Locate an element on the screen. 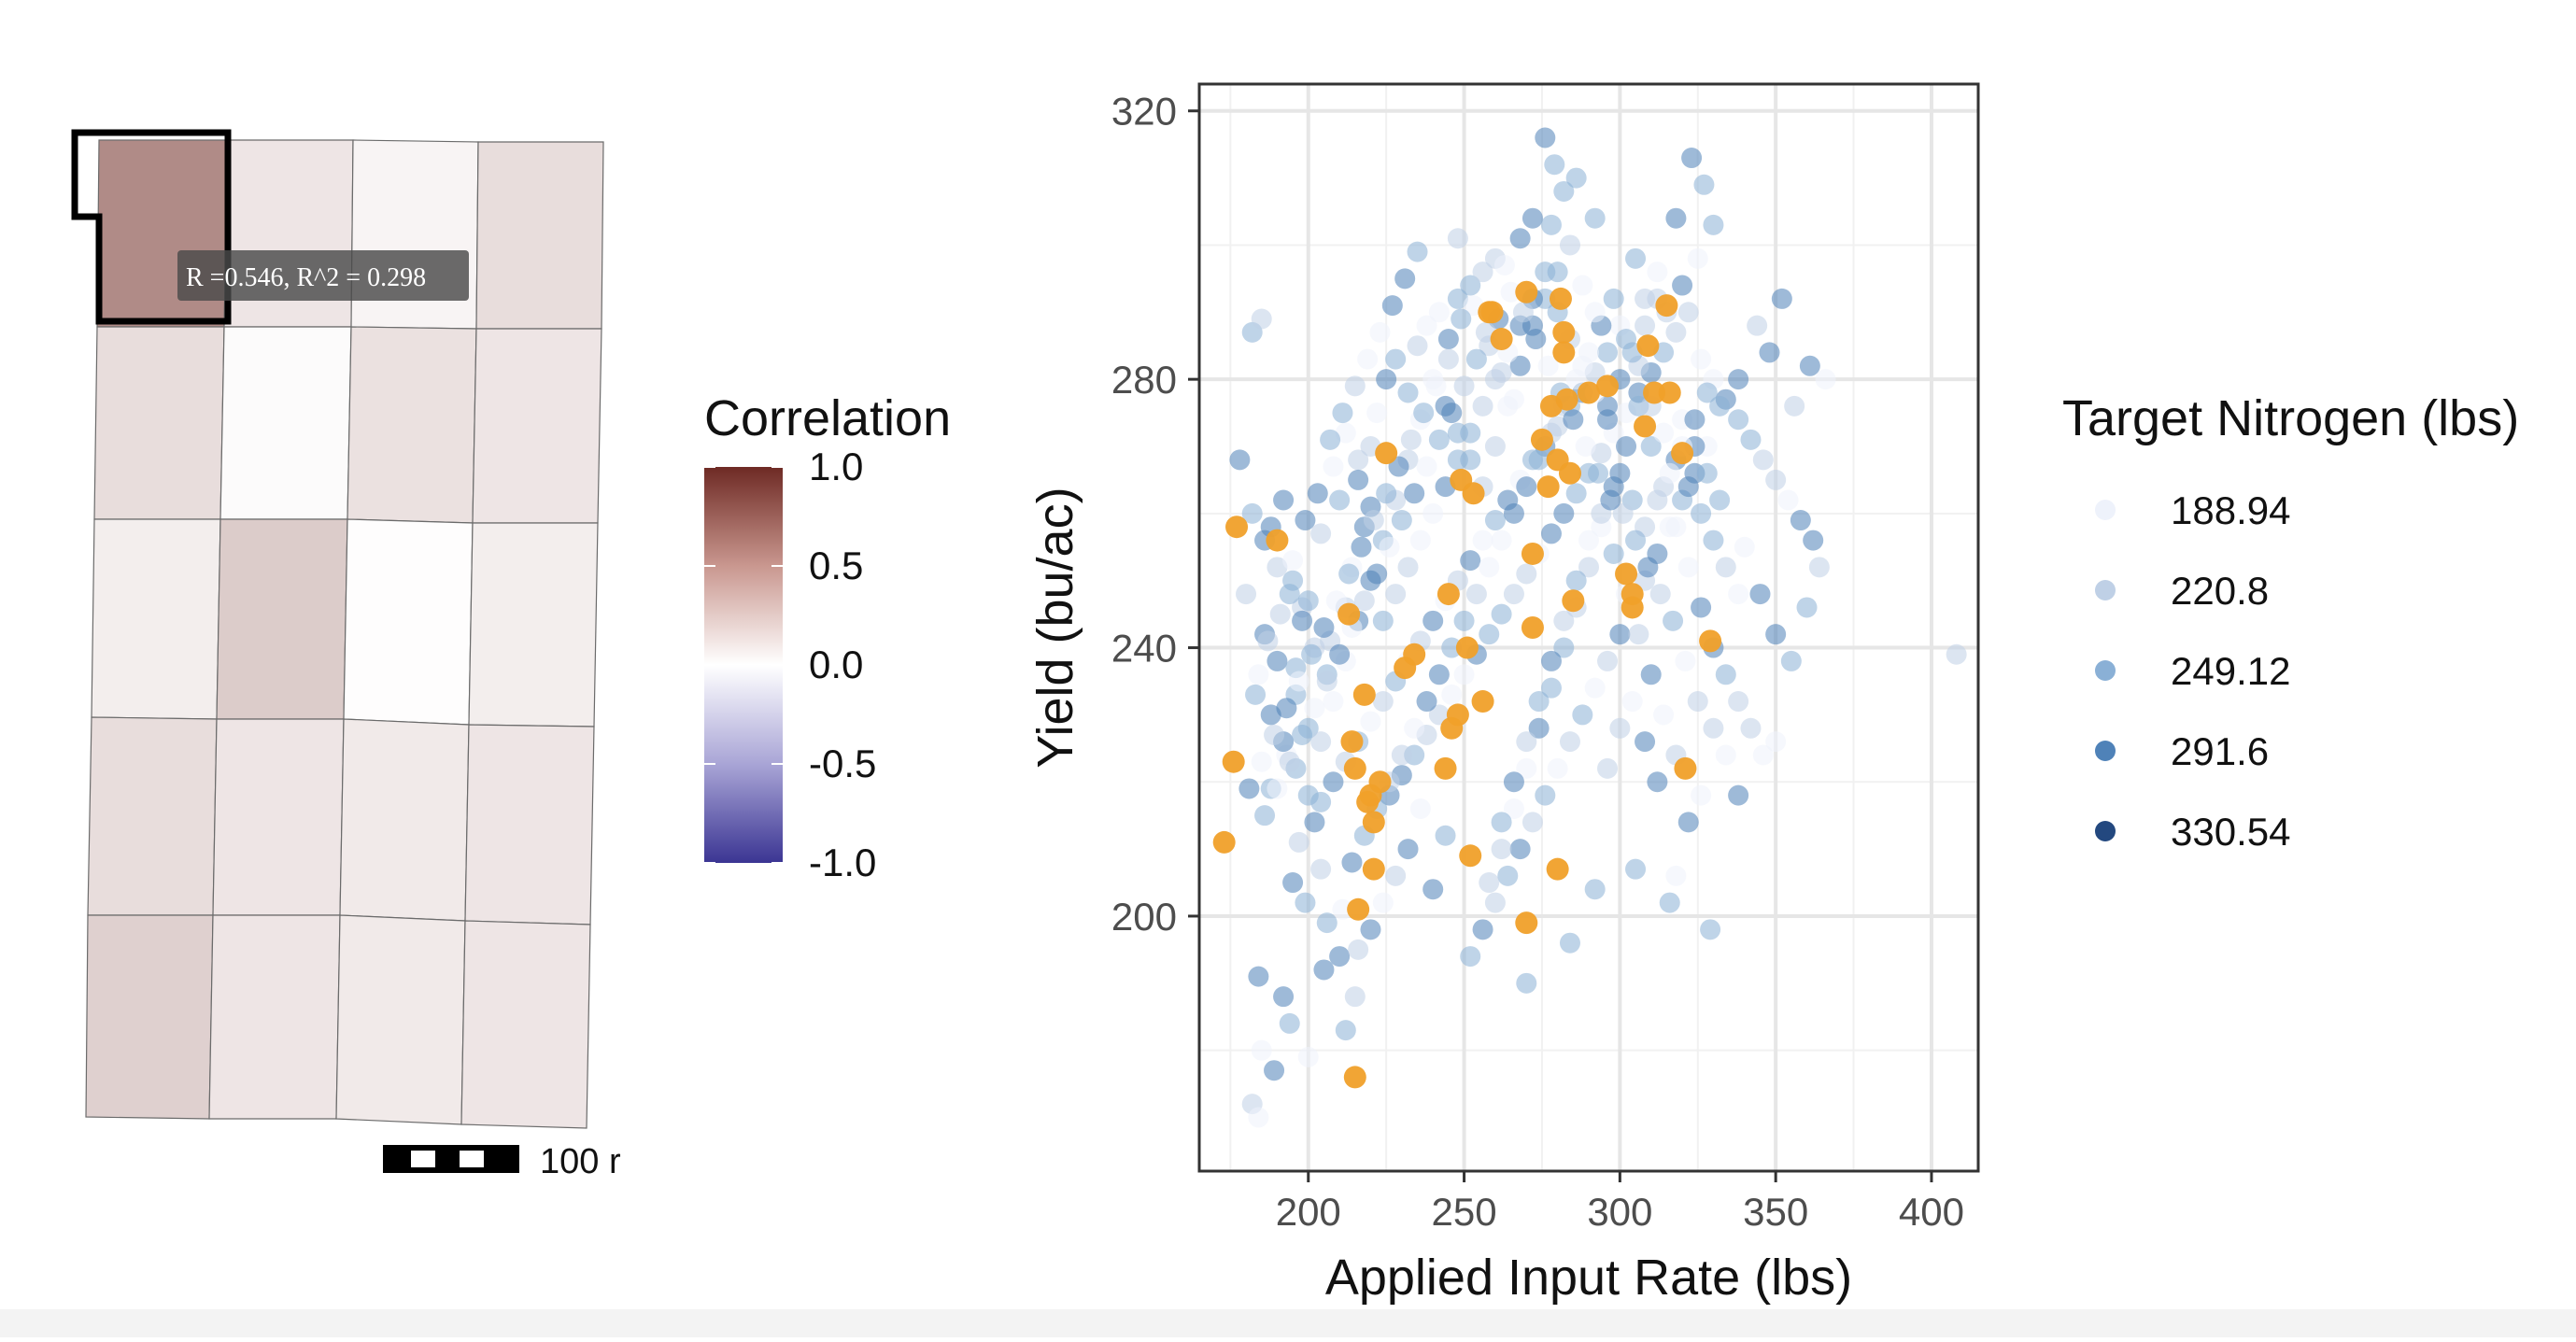  y-axis-title: Yield (bu/ac) is located at coordinates (1055, 627).